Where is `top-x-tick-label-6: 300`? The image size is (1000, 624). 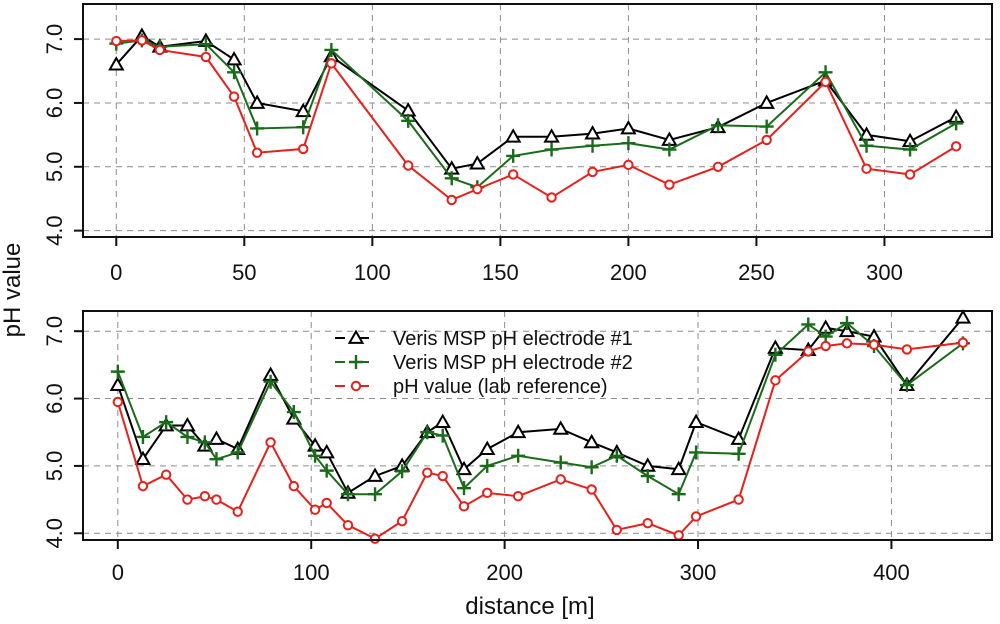 top-x-tick-label-6: 300 is located at coordinates (884, 272).